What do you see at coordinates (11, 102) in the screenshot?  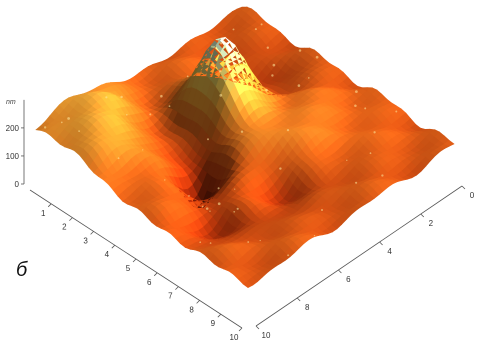 I see `z-axis-unit: nm` at bounding box center [11, 102].